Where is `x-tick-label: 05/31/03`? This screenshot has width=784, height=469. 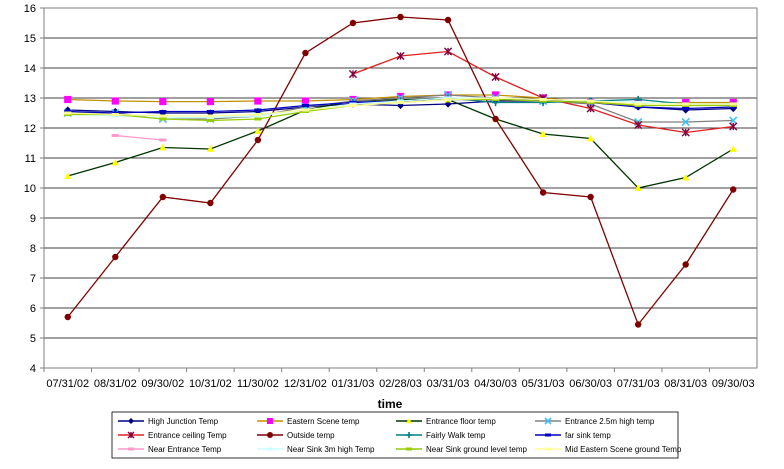 x-tick-label: 05/31/03 is located at coordinates (543, 384).